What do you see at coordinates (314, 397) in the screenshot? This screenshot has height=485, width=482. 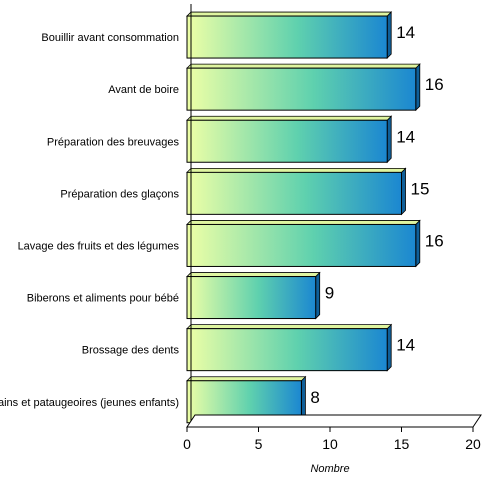 I see `data-label: 8` at bounding box center [314, 397].